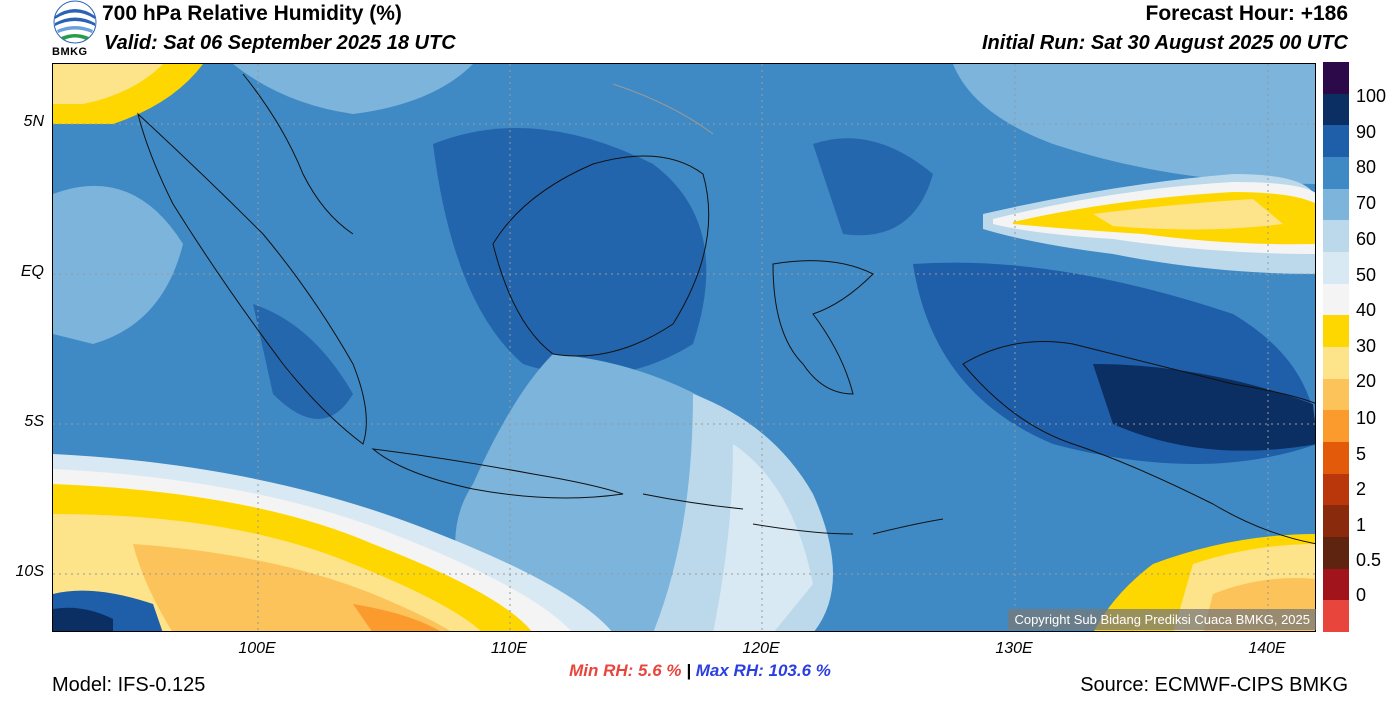 This screenshot has width=1400, height=709. Describe the element at coordinates (729, 670) in the screenshot. I see `max-rh-label: Max RH:` at that location.